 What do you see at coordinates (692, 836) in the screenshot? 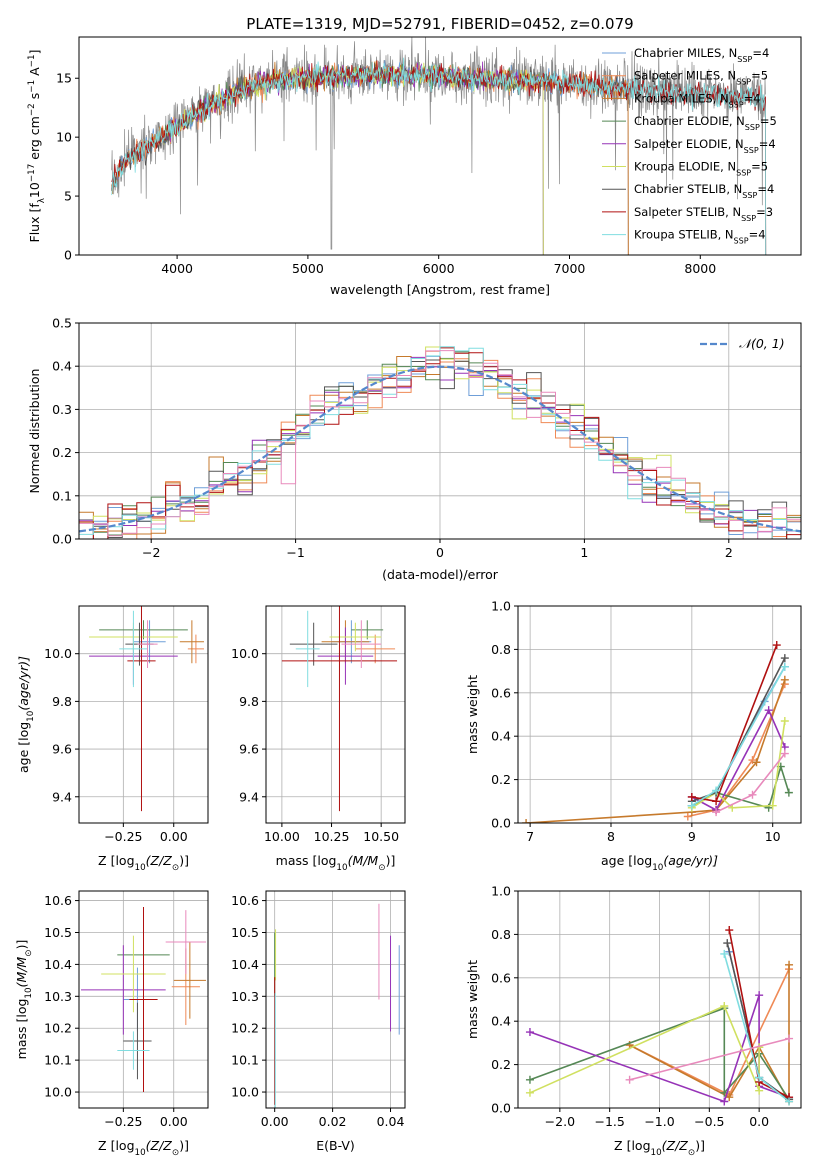
I see `x-tick-label: 9` at bounding box center [692, 836].